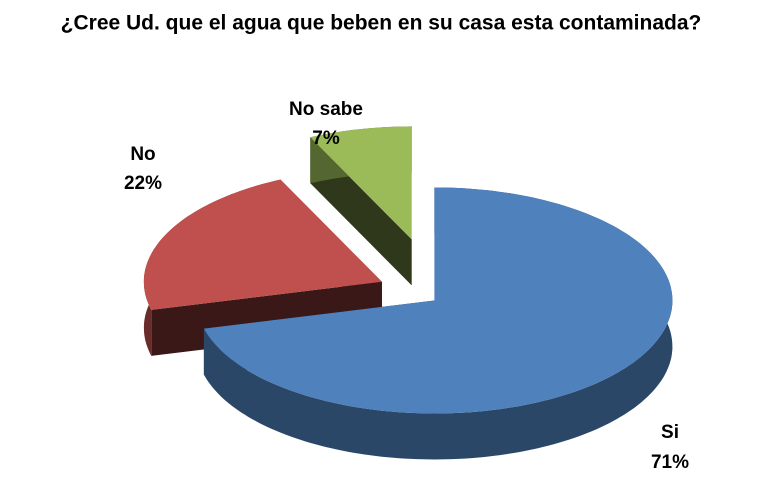  Describe the element at coordinates (326, 109) in the screenshot. I see `slice-label: No sabe` at that location.